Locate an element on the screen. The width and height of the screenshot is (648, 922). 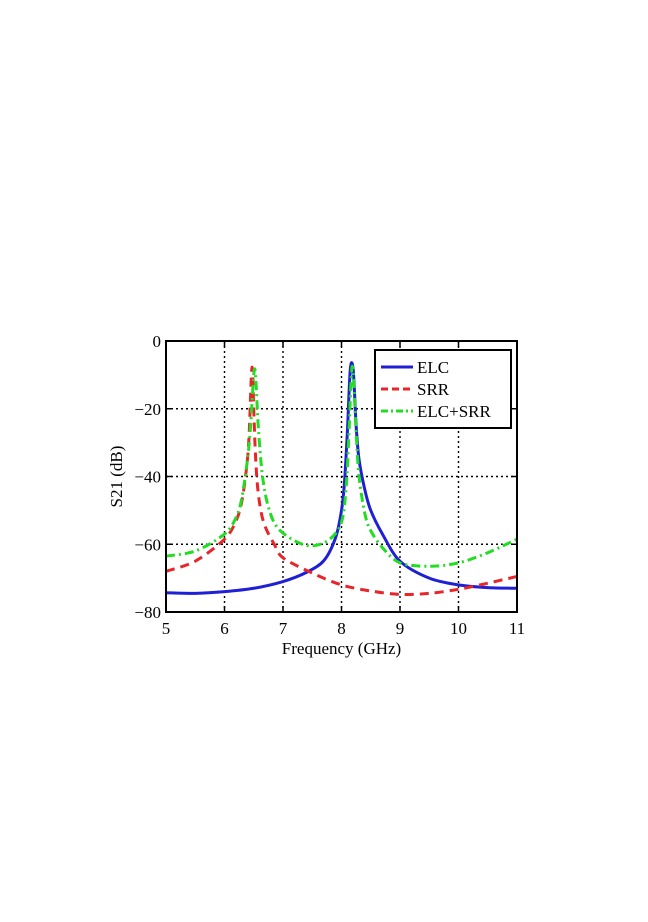
x-tick-label: 7 is located at coordinates (283, 628).